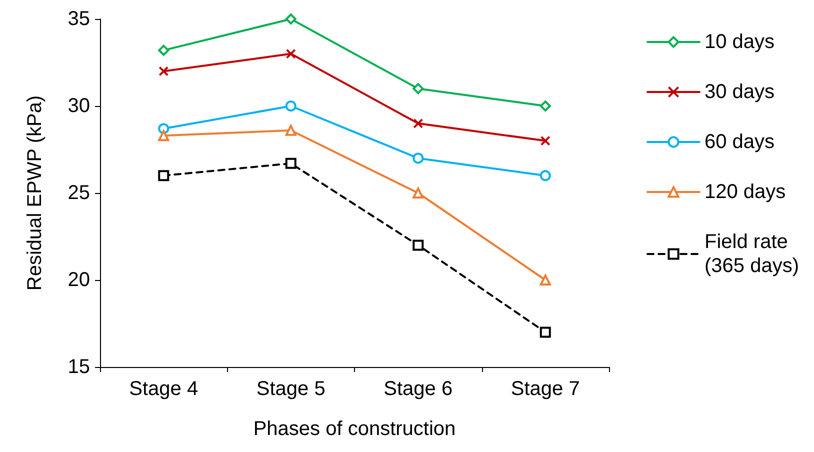 Image resolution: width=814 pixels, height=452 pixels. I want to click on legend-label: 60 days, so click(739, 142).